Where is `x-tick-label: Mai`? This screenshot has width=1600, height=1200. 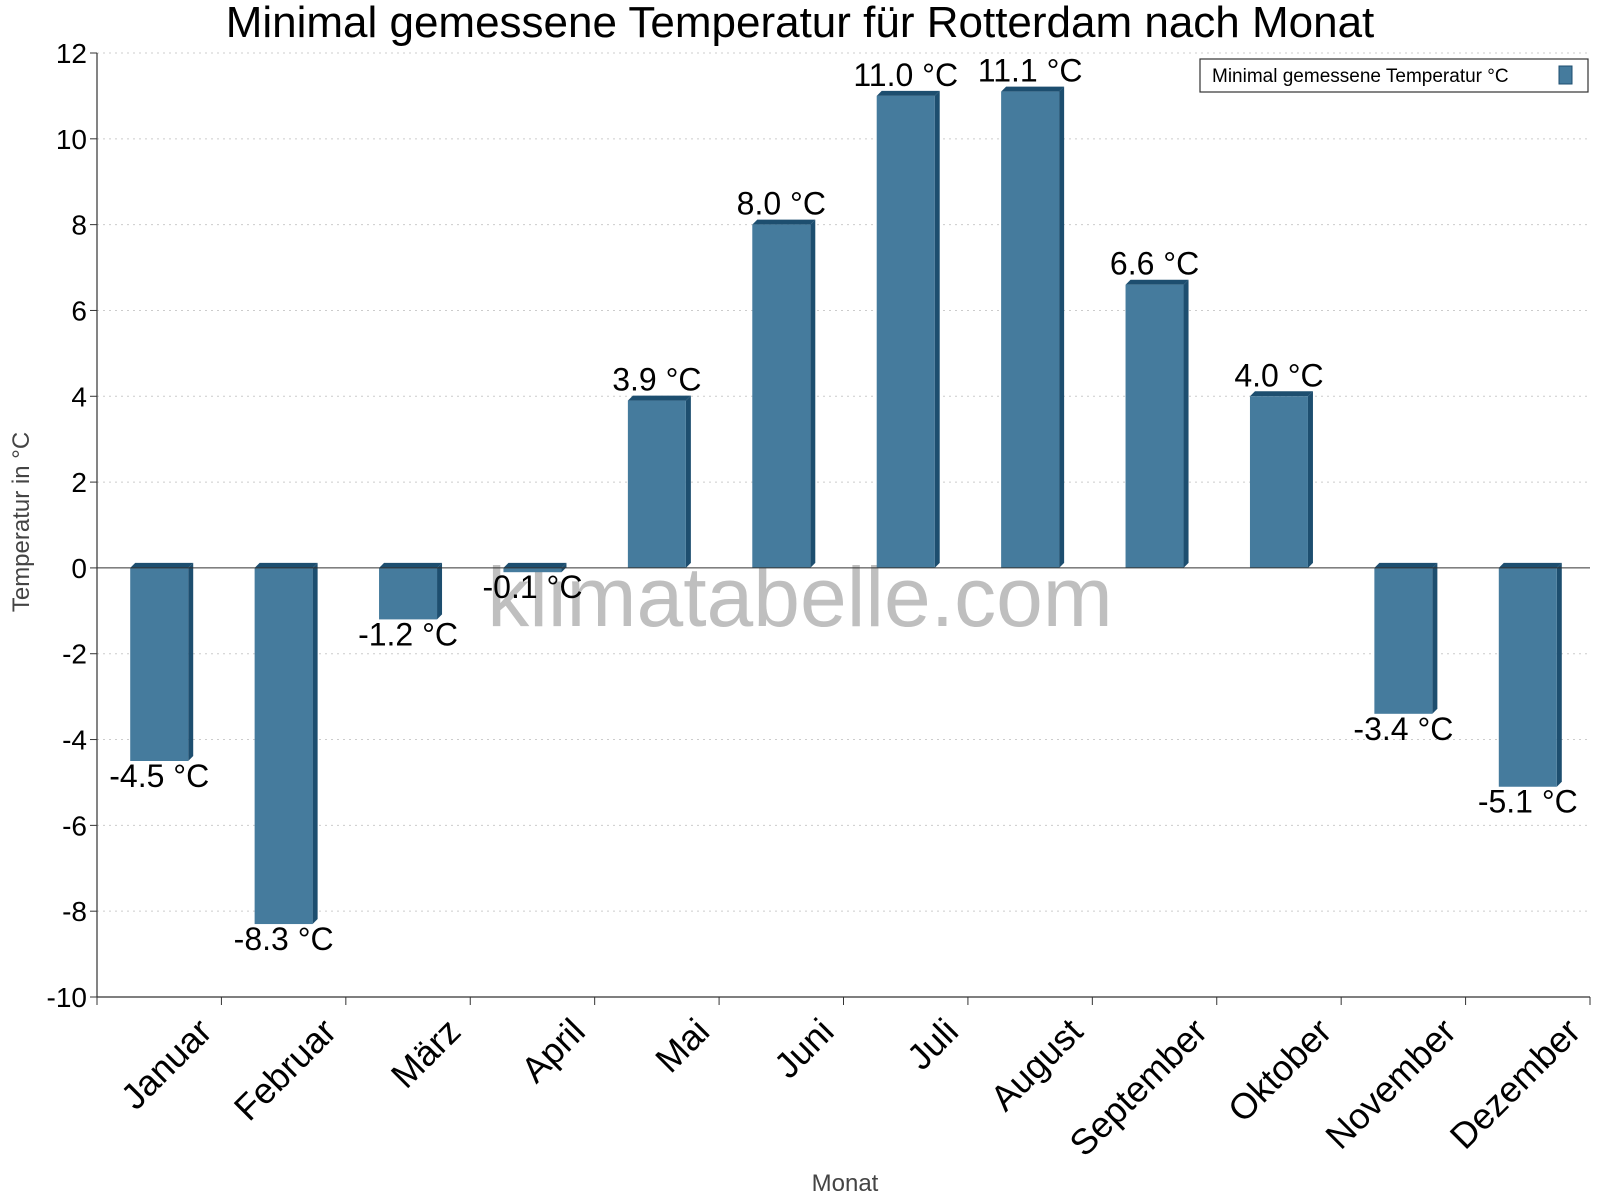 x-tick-label: Mai is located at coordinates (682, 1045).